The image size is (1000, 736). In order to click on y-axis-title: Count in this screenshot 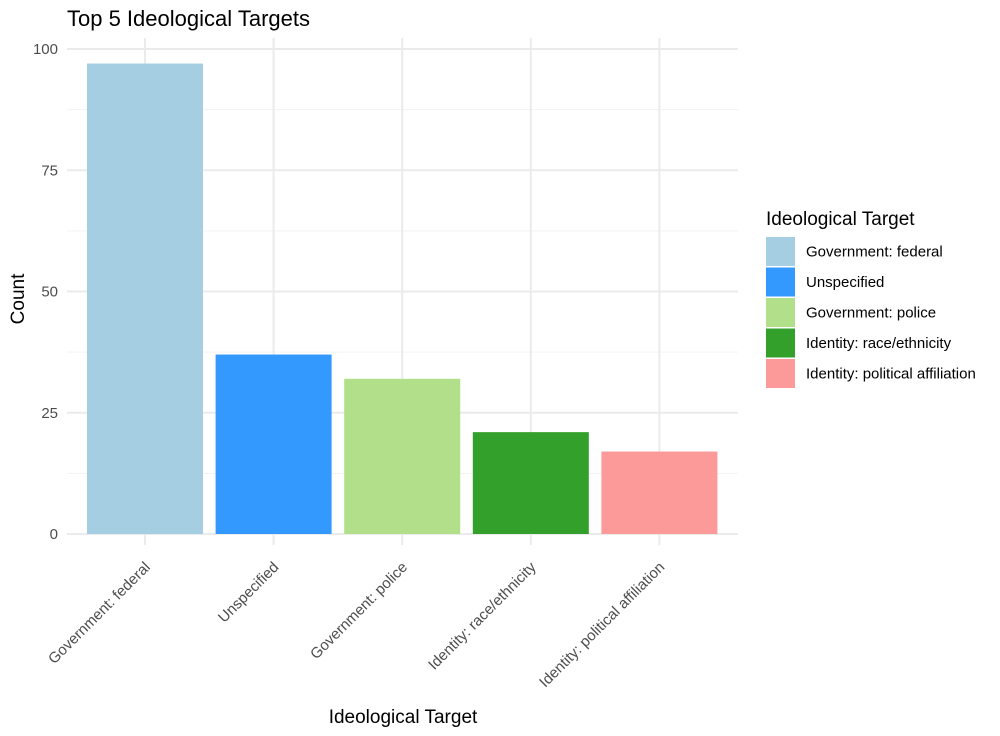, I will do `click(18, 298)`.